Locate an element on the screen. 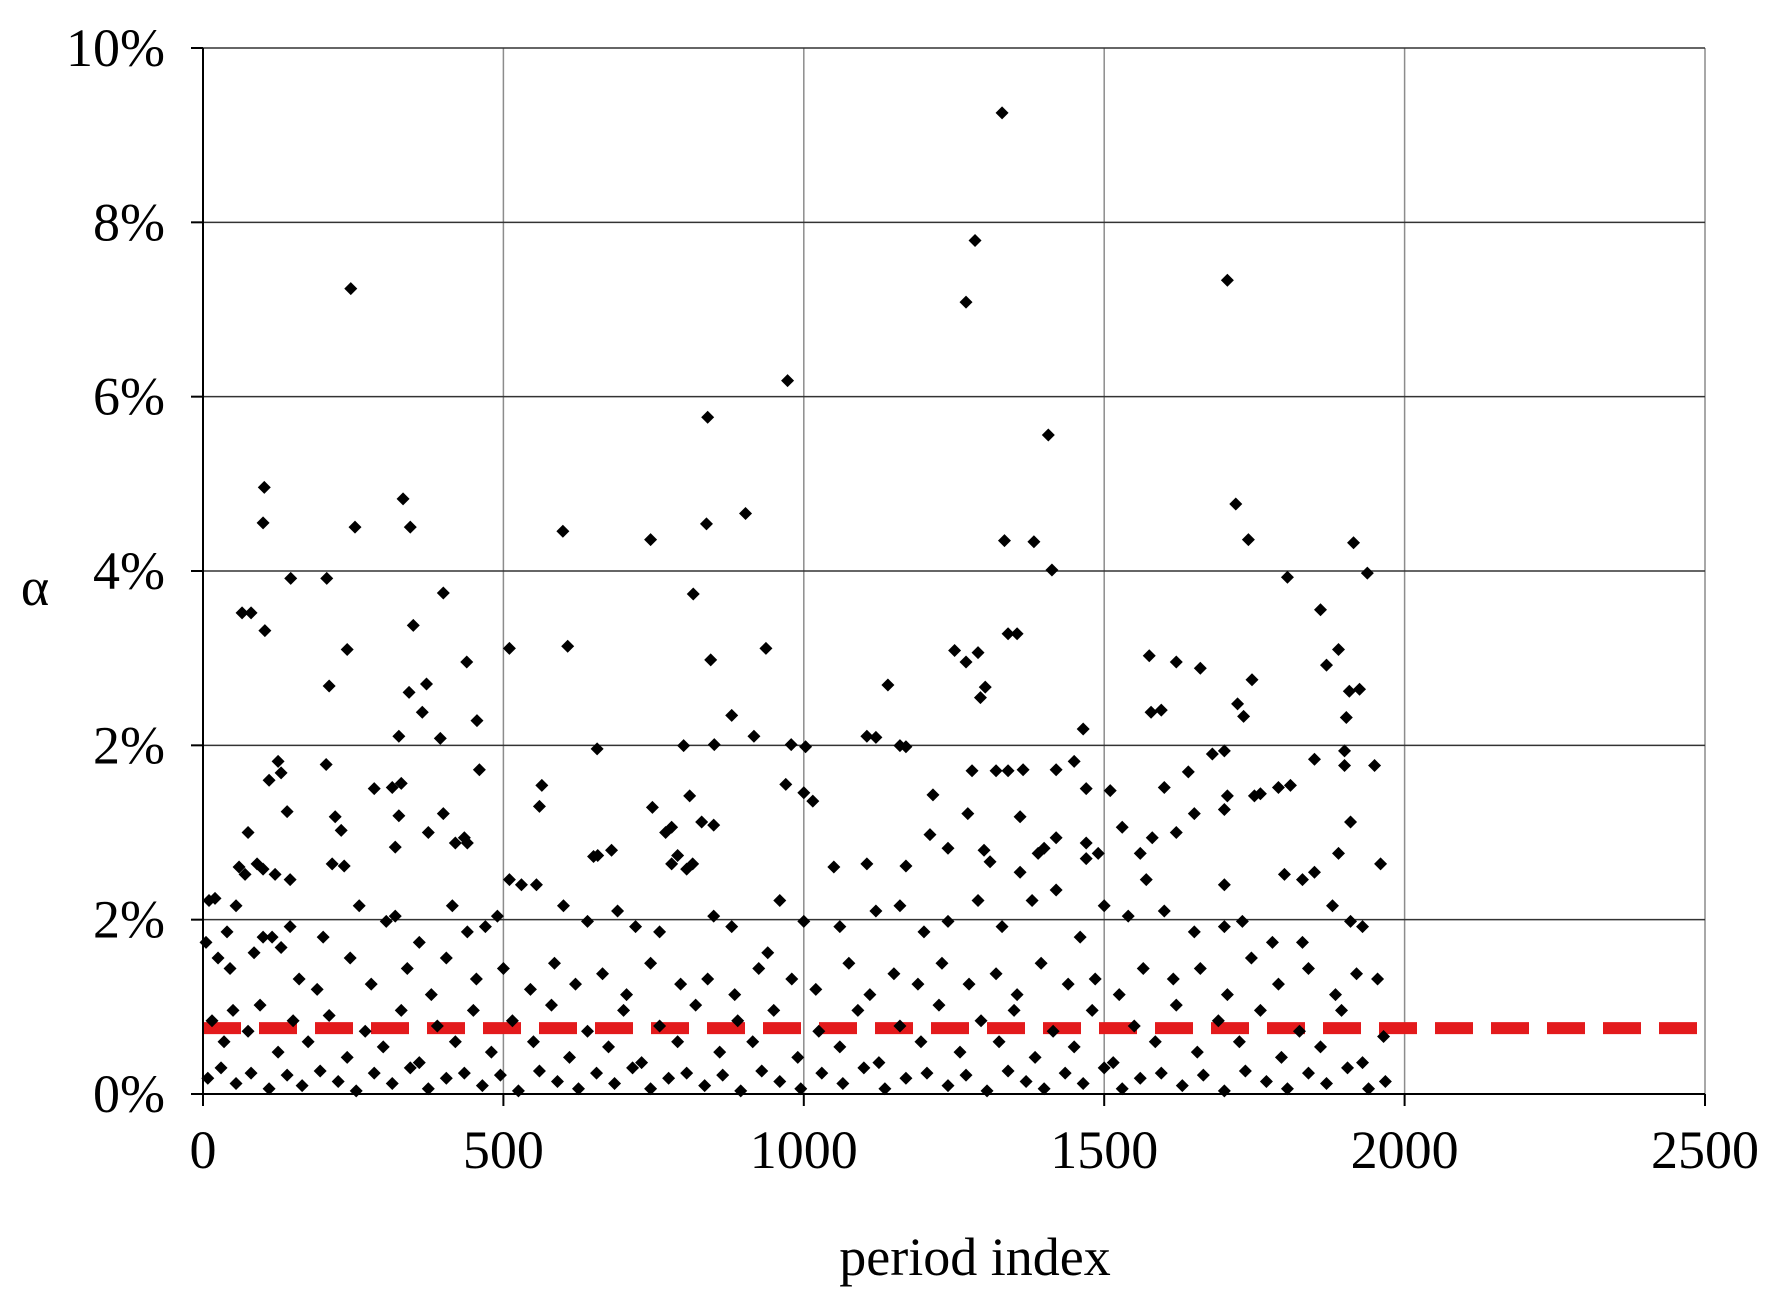  y-tick-label: 2% is located at coordinates (129, 745).